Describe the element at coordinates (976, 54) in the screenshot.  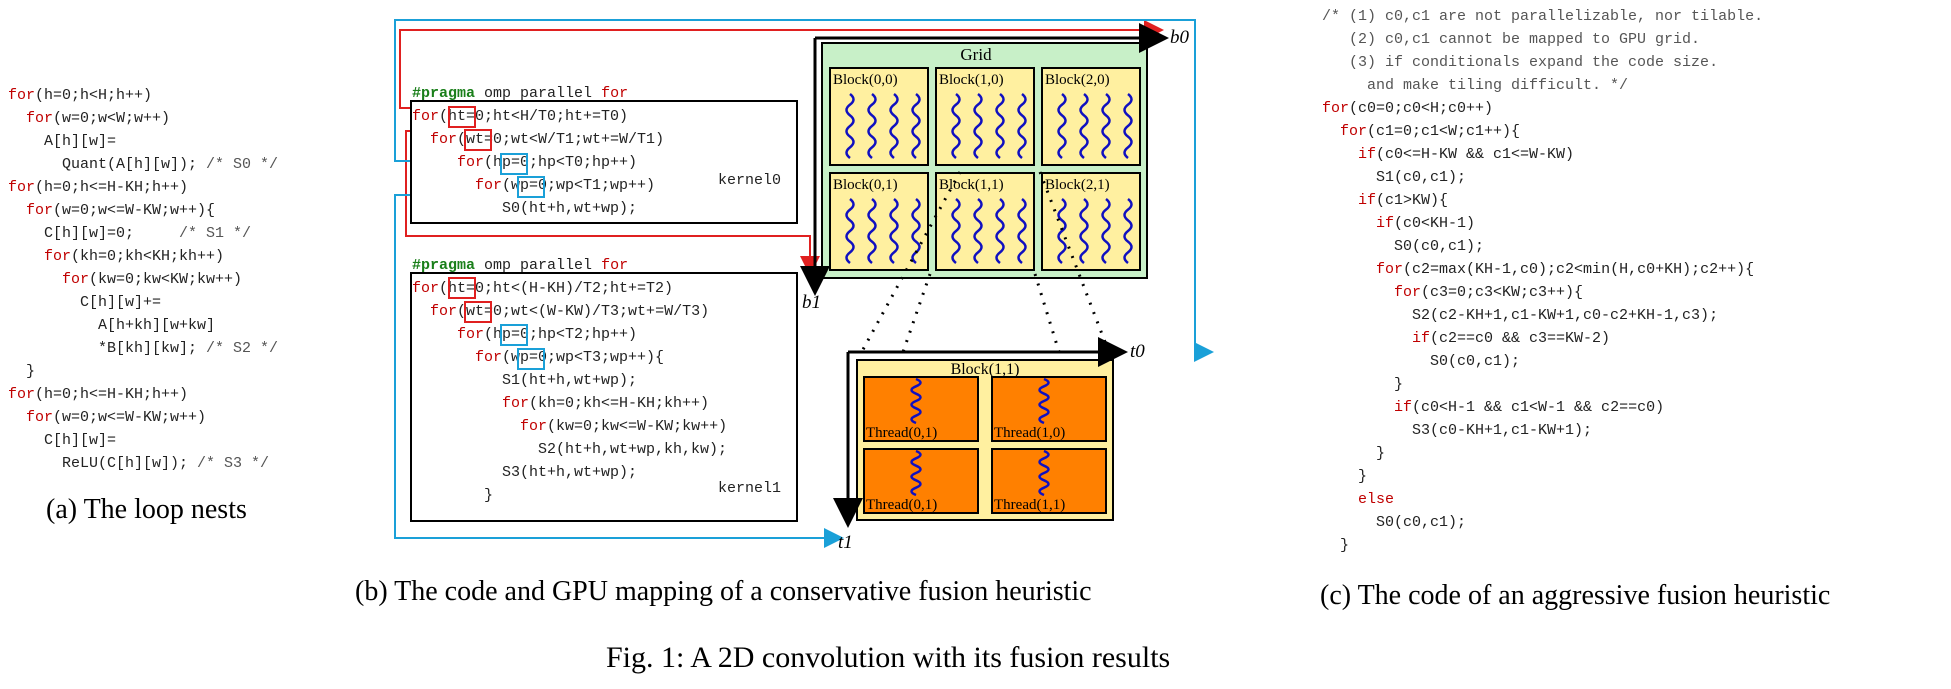
I see `grid-title: Grid` at that location.